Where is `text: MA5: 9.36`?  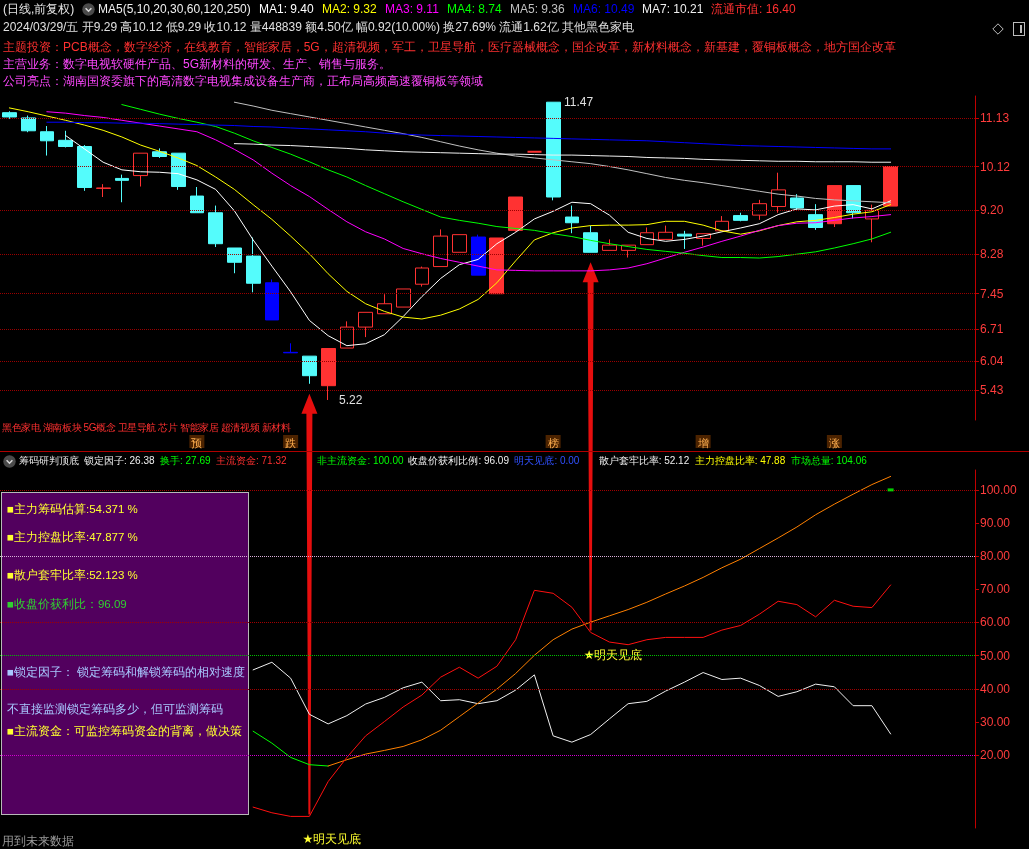
text: MA5: 9.36 is located at coordinates (537, 9).